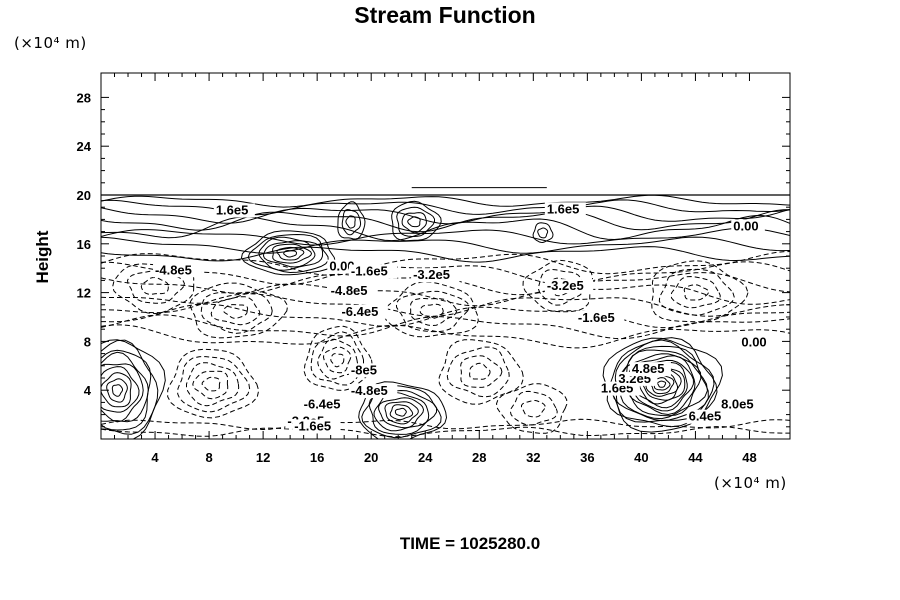 This screenshot has height=600, width=900. I want to click on y-tick-label: 8, so click(87, 341).